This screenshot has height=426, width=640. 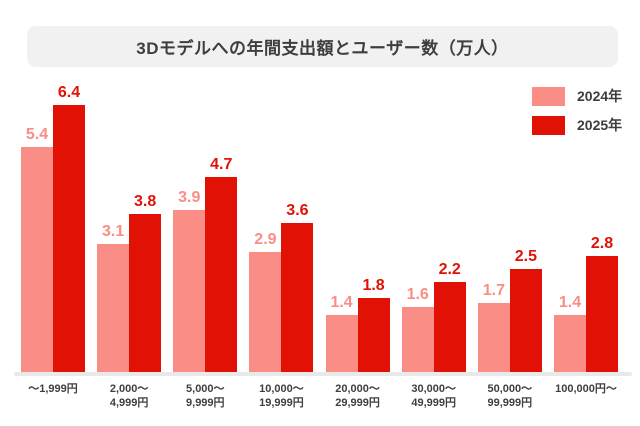 What do you see at coordinates (373, 326) in the screenshot?
I see `bar-2025年: 1.8` at bounding box center [373, 326].